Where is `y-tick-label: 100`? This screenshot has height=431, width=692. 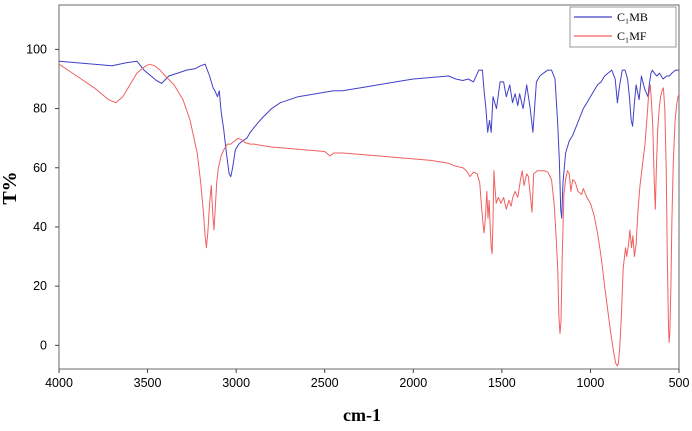
y-tick-label: 100 is located at coordinates (36, 49).